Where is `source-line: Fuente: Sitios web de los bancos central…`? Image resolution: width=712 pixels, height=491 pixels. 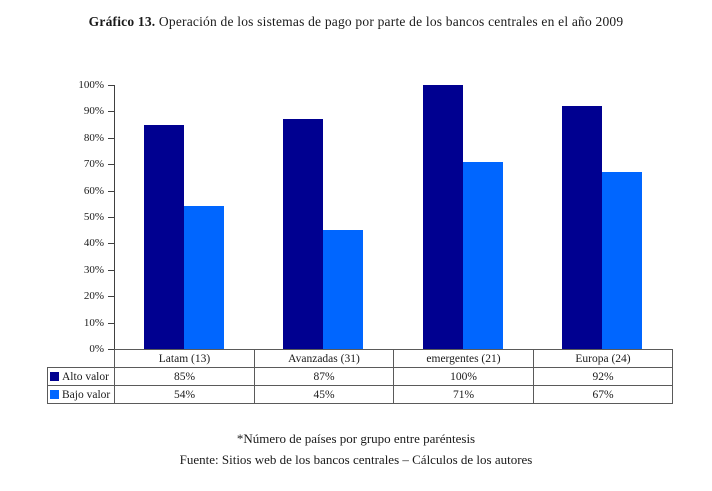
source-line: Fuente: Sitios web de los bancos central… is located at coordinates (356, 459).